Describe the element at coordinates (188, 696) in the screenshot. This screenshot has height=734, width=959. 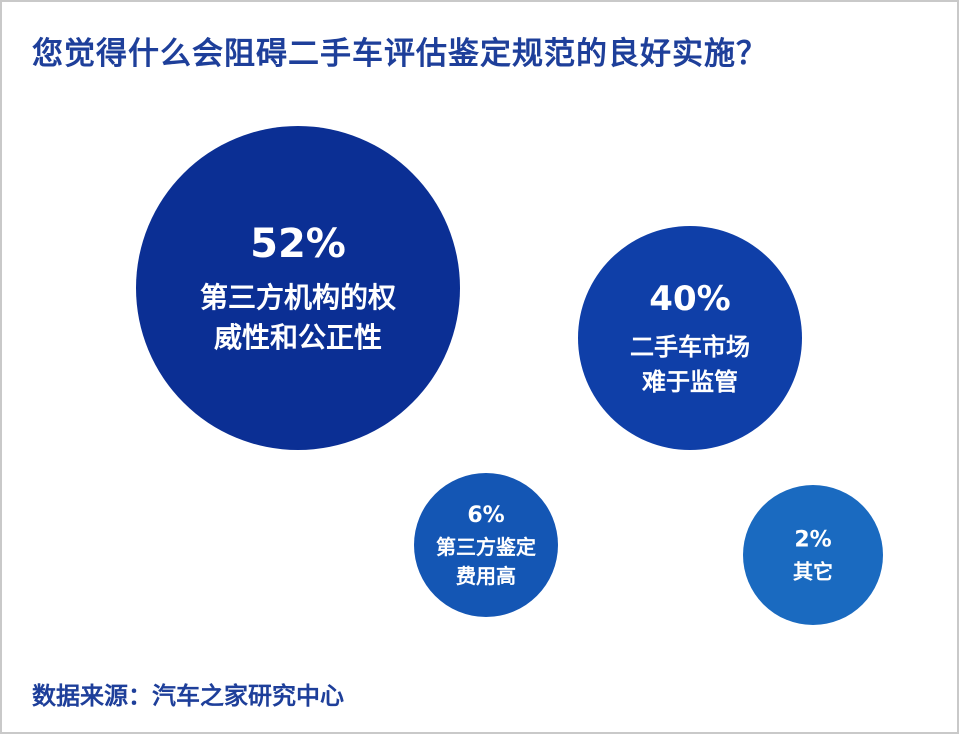
I see `data-source-note: 数据来源：汽车之家研究中心` at that location.